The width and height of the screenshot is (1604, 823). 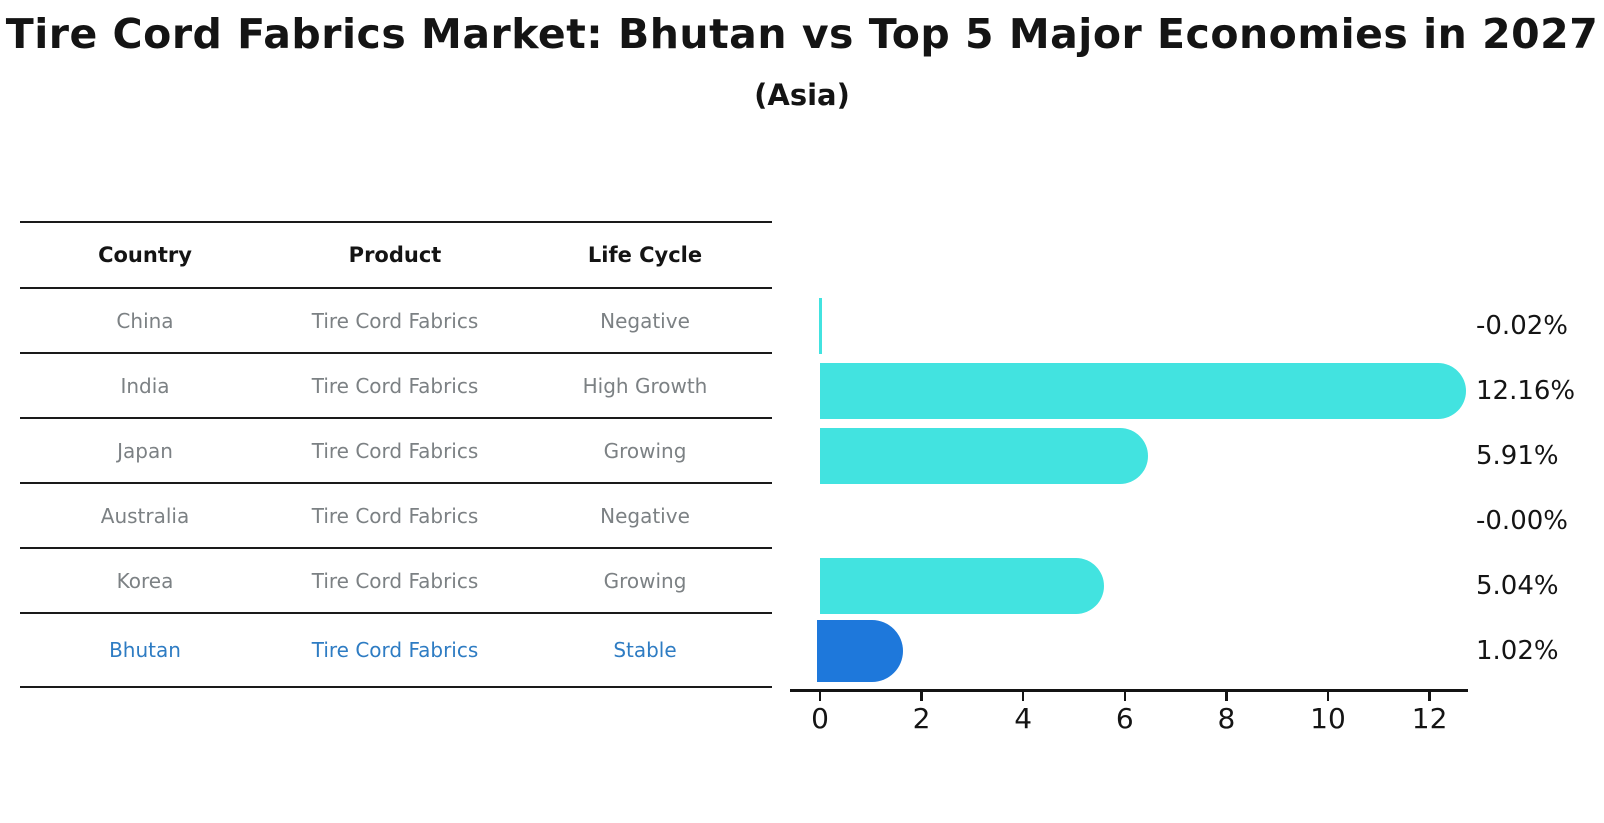 What do you see at coordinates (145, 650) in the screenshot?
I see `cell-country: Bhutan` at bounding box center [145, 650].